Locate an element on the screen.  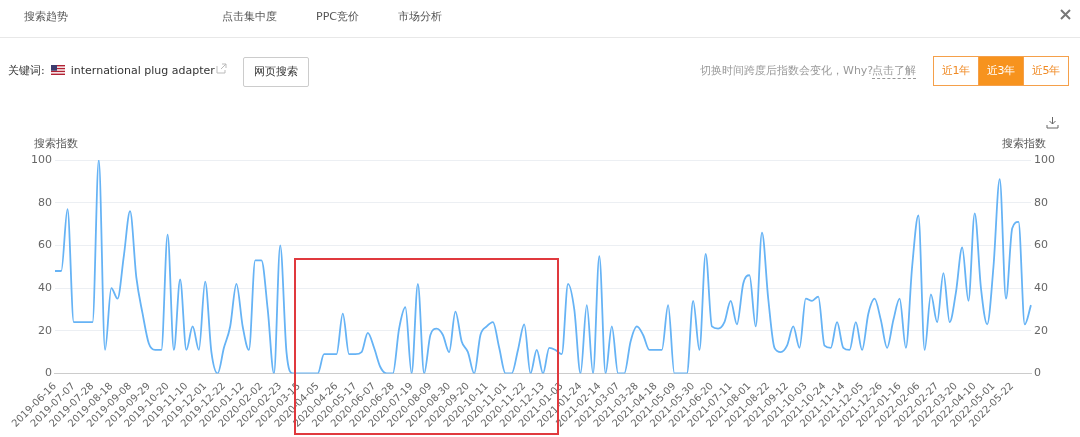
text: 近5年 is located at coordinates (1046, 71).